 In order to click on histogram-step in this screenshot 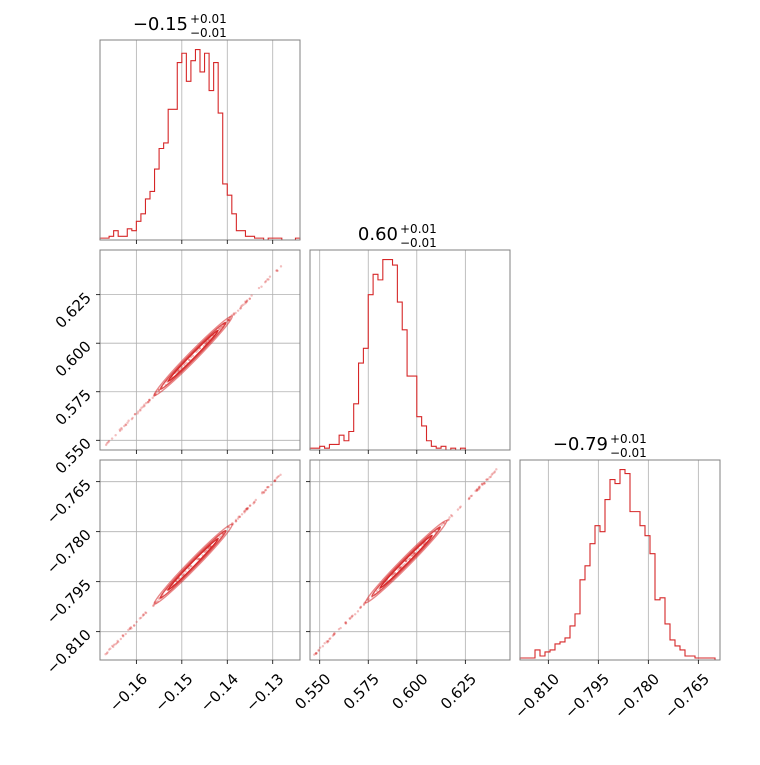, I will do `click(387, 354)`.